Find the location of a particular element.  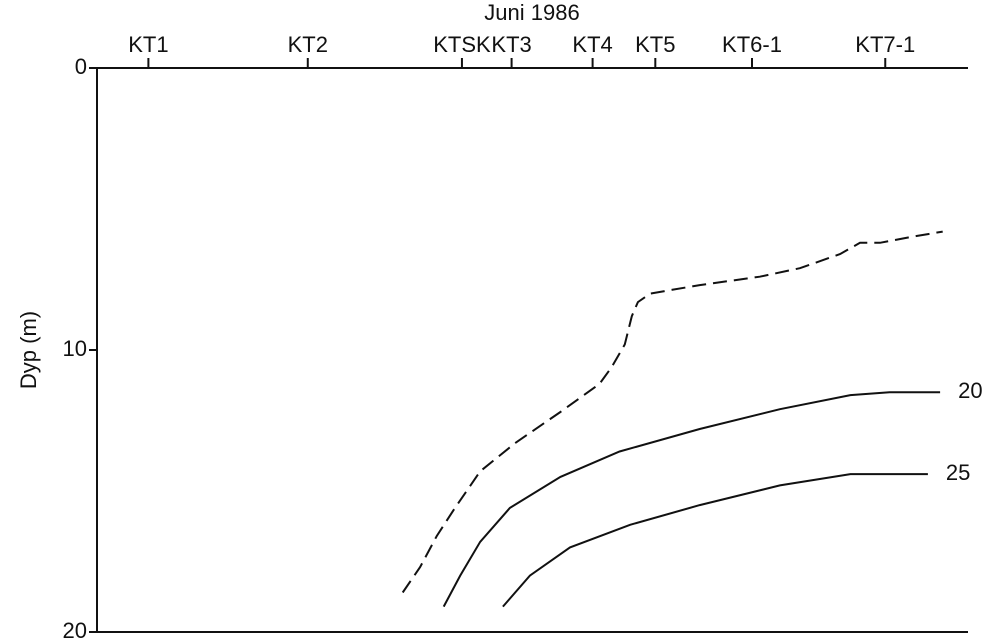

x-tick-label: KT5 is located at coordinates (655, 44).